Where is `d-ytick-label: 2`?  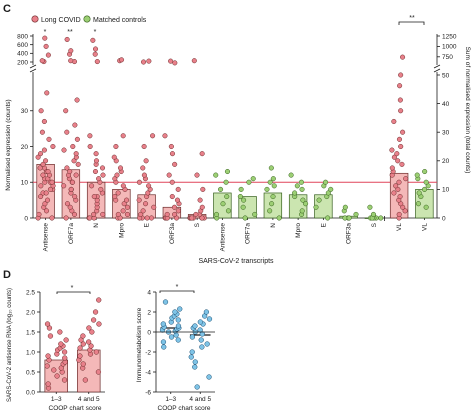 d-ytick-label: 2 is located at coordinates (149, 312).